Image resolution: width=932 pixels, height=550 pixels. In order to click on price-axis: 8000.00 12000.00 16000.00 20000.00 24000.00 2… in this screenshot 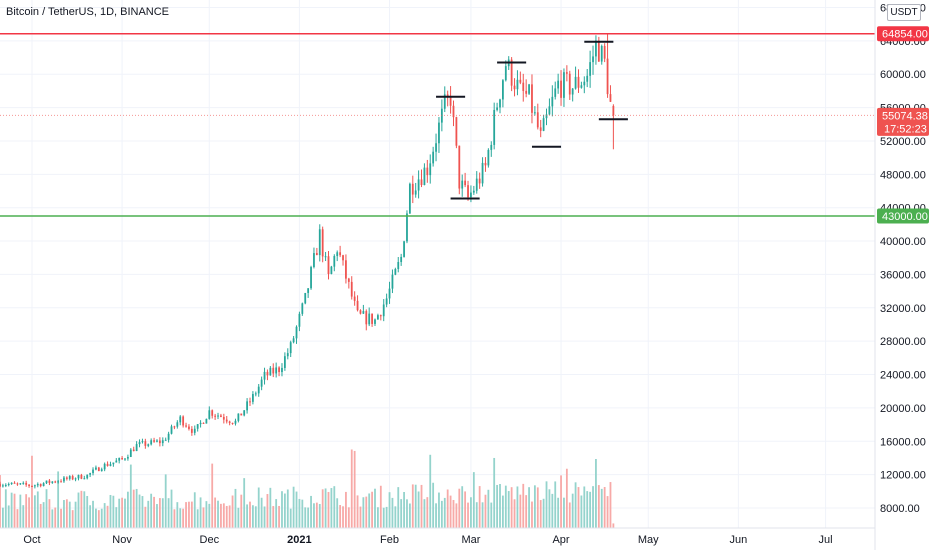, I will do `click(903, 259)`.